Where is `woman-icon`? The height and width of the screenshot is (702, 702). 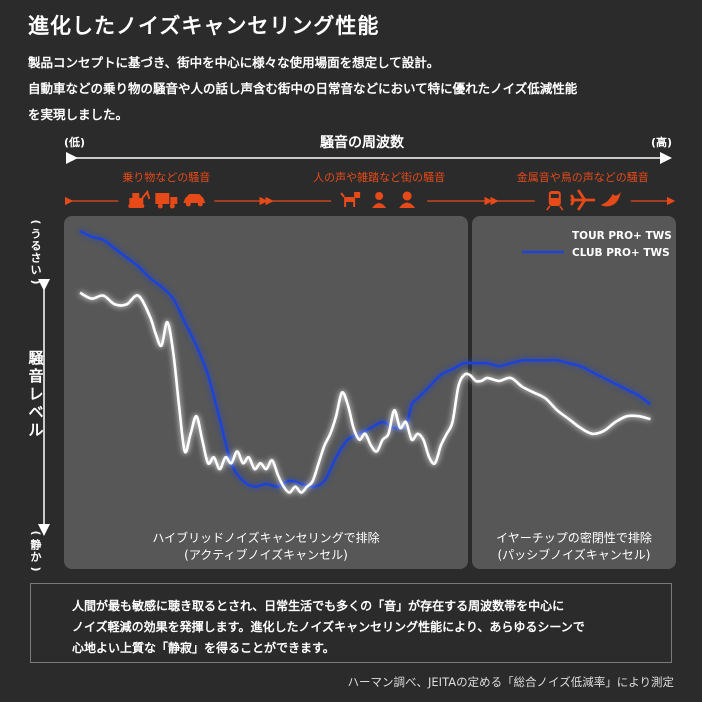 woman-icon is located at coordinates (407, 199).